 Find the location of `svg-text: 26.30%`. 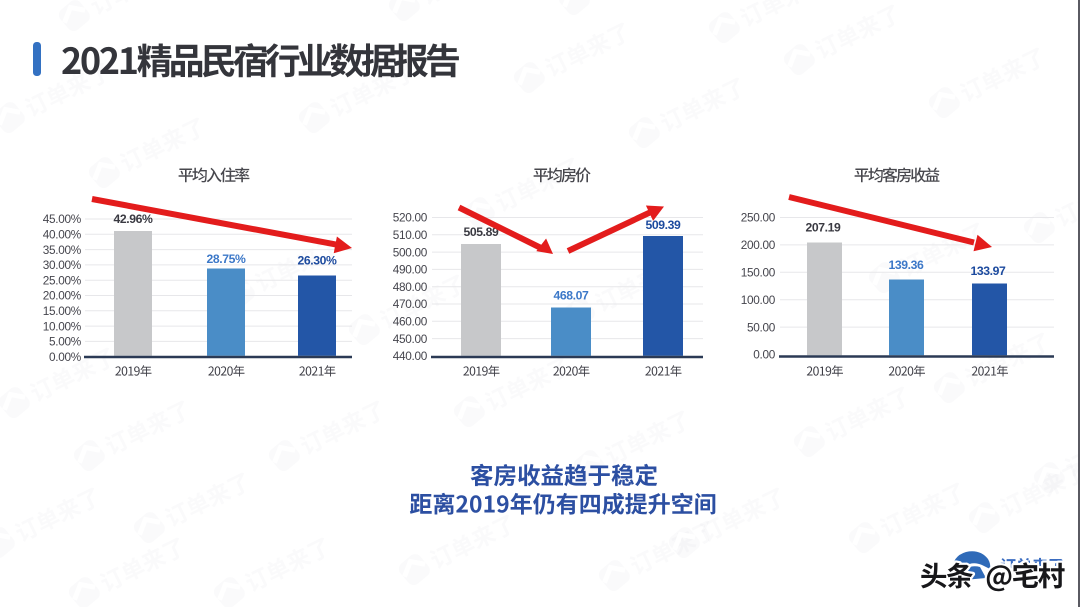

svg-text: 26.30% is located at coordinates (317, 261).